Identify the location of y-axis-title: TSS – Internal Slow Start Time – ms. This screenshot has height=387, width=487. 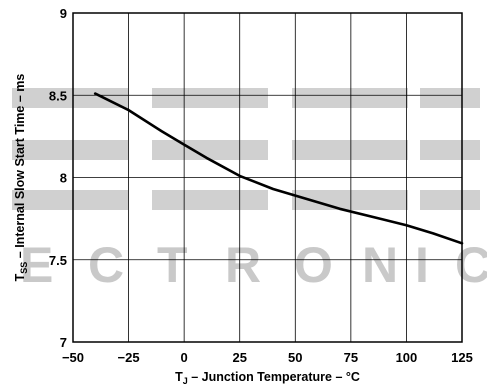
(21, 178).